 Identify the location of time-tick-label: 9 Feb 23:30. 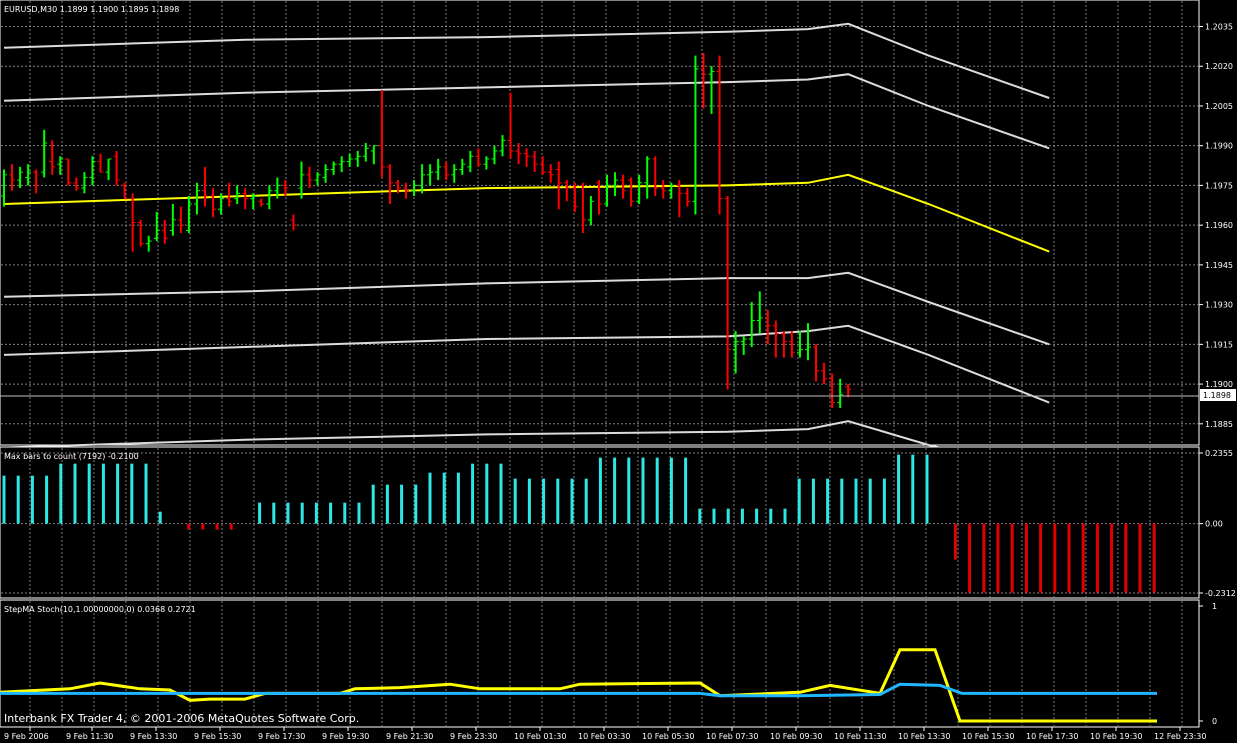
(473, 736).